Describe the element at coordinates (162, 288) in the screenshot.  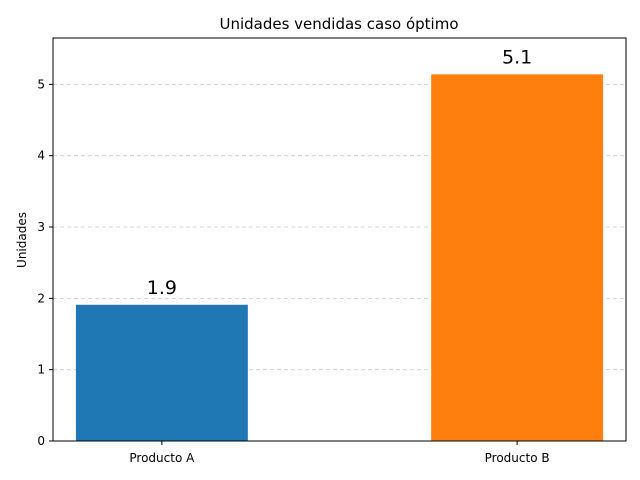
I see `data-label-0: 1.9` at that location.